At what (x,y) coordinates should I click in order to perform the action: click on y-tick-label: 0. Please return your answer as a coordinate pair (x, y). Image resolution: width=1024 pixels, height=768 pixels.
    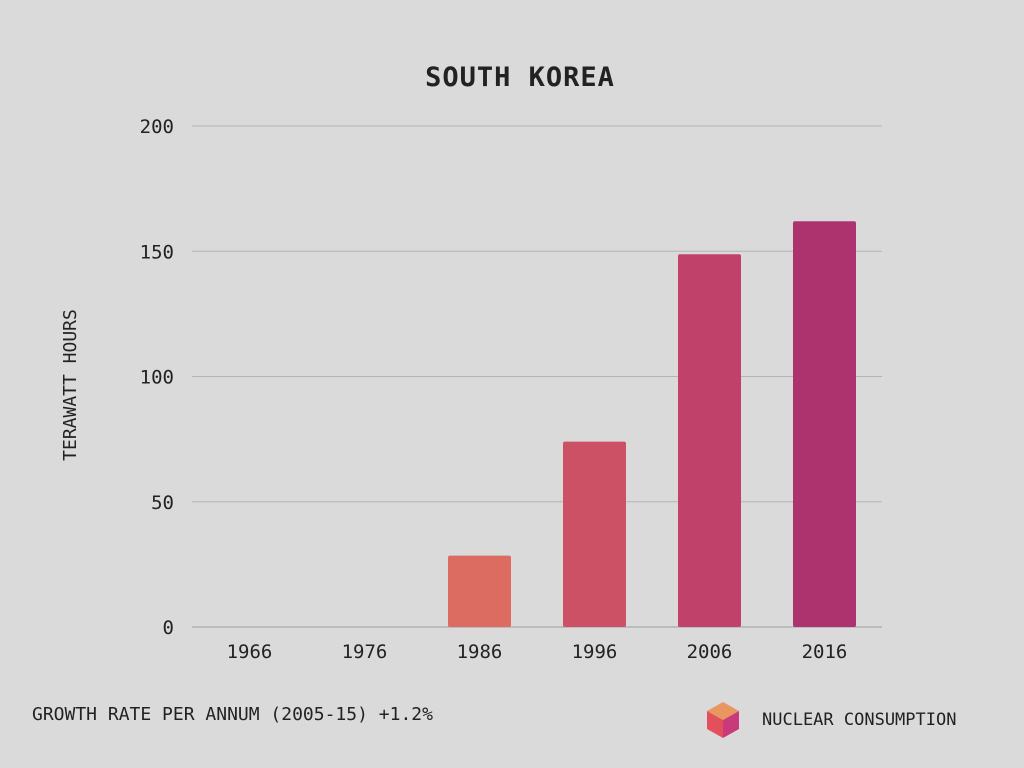
    Looking at the image, I should click on (168, 628).